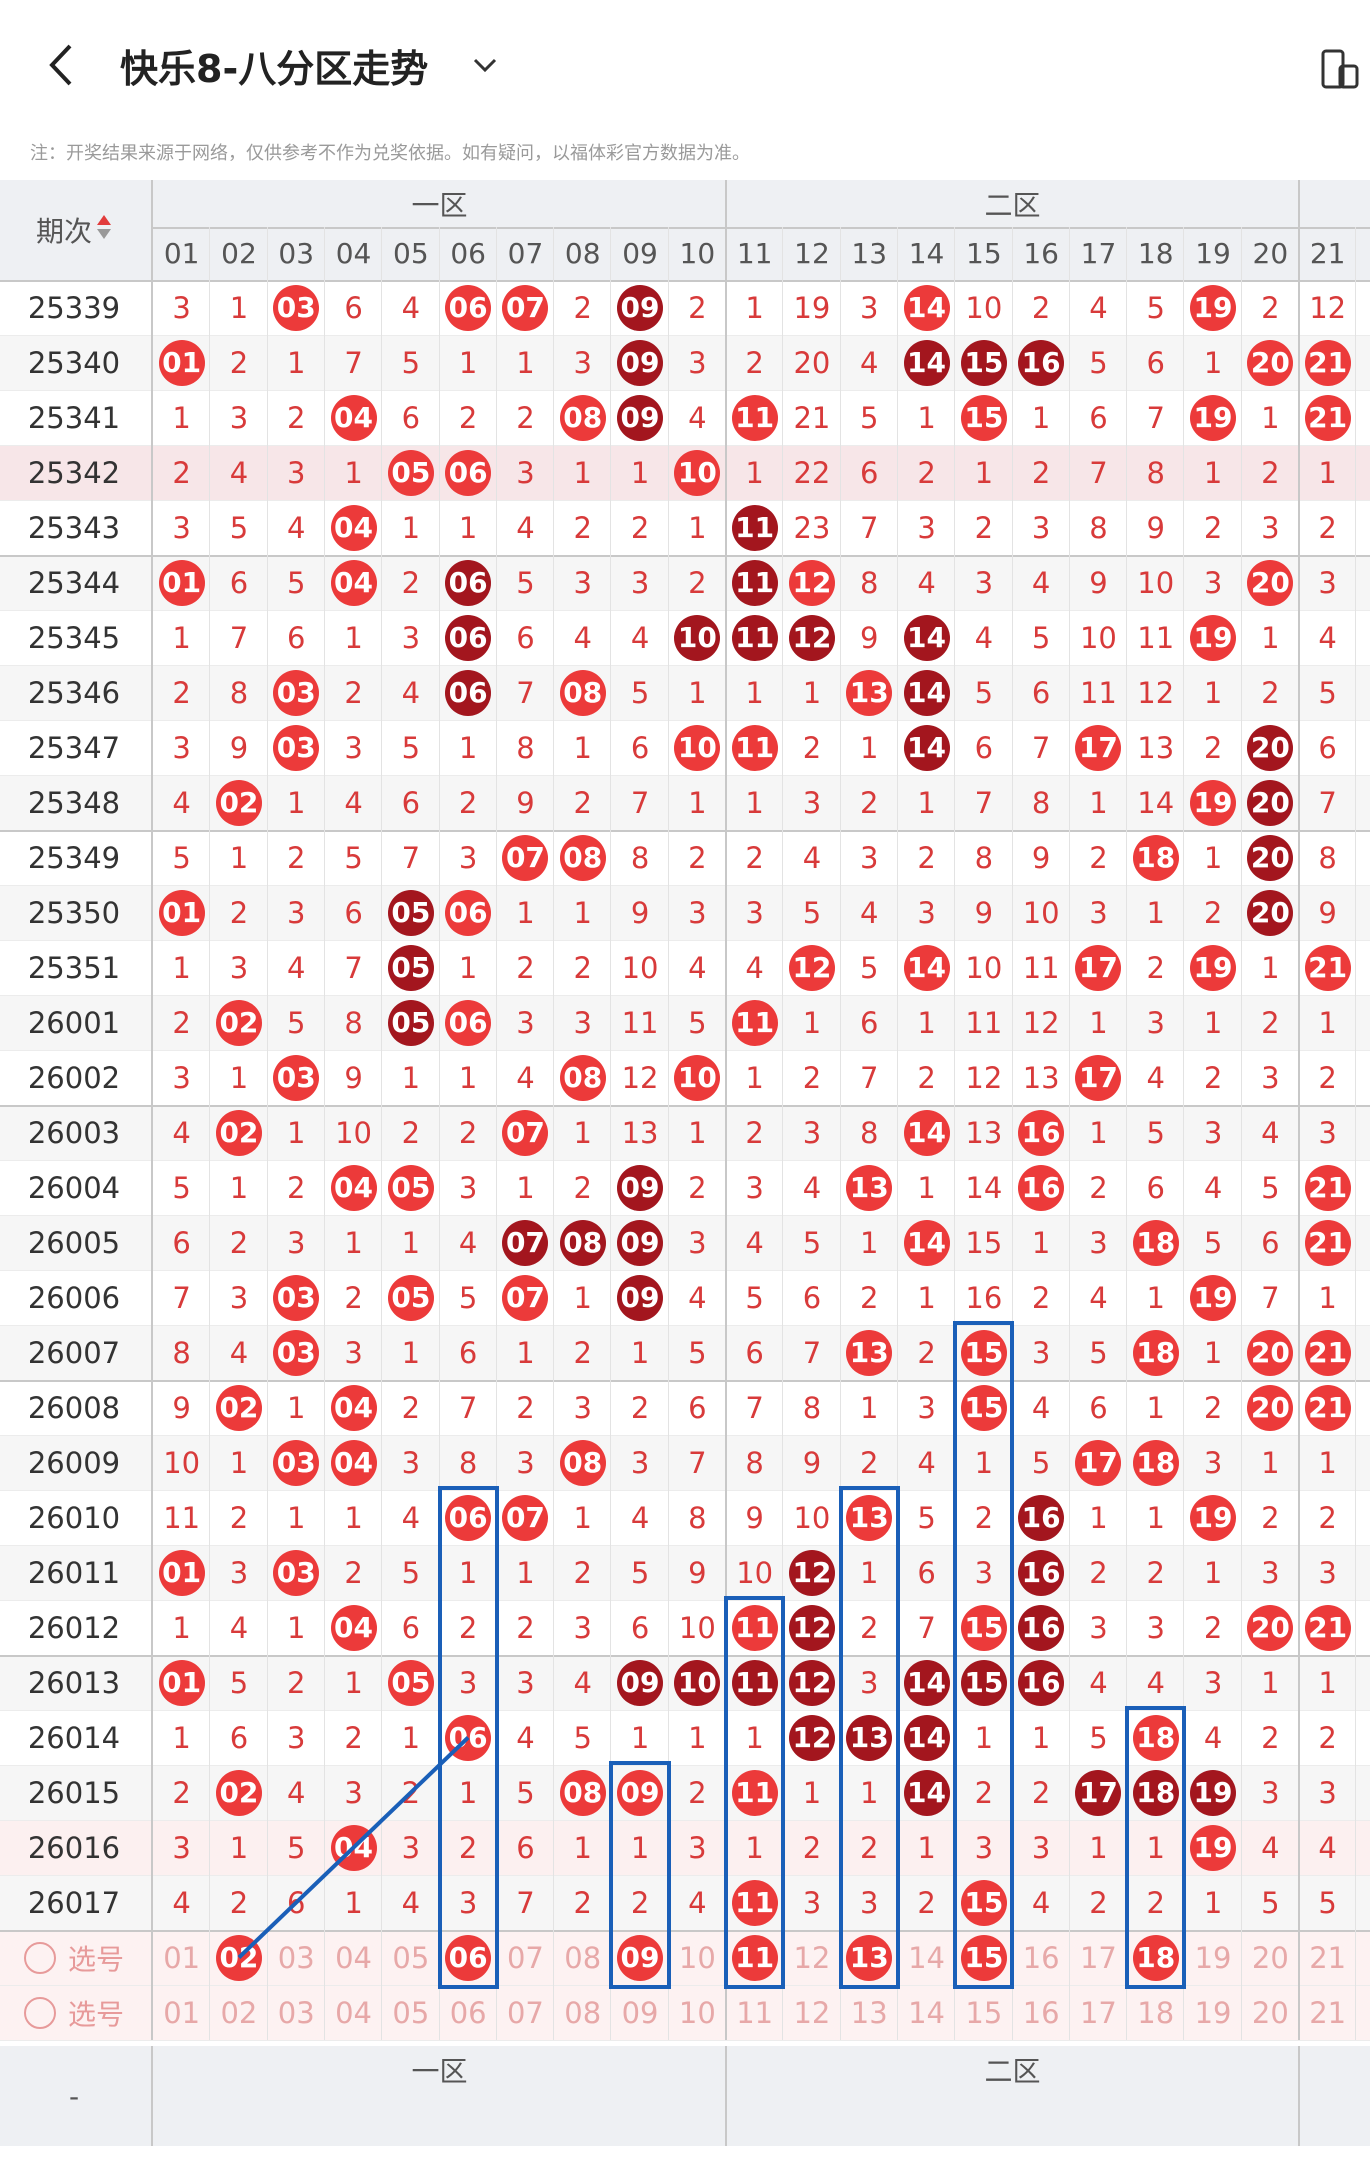 The width and height of the screenshot is (1370, 2180). Describe the element at coordinates (1098, 1957) in the screenshot. I see `select-number: 17` at that location.